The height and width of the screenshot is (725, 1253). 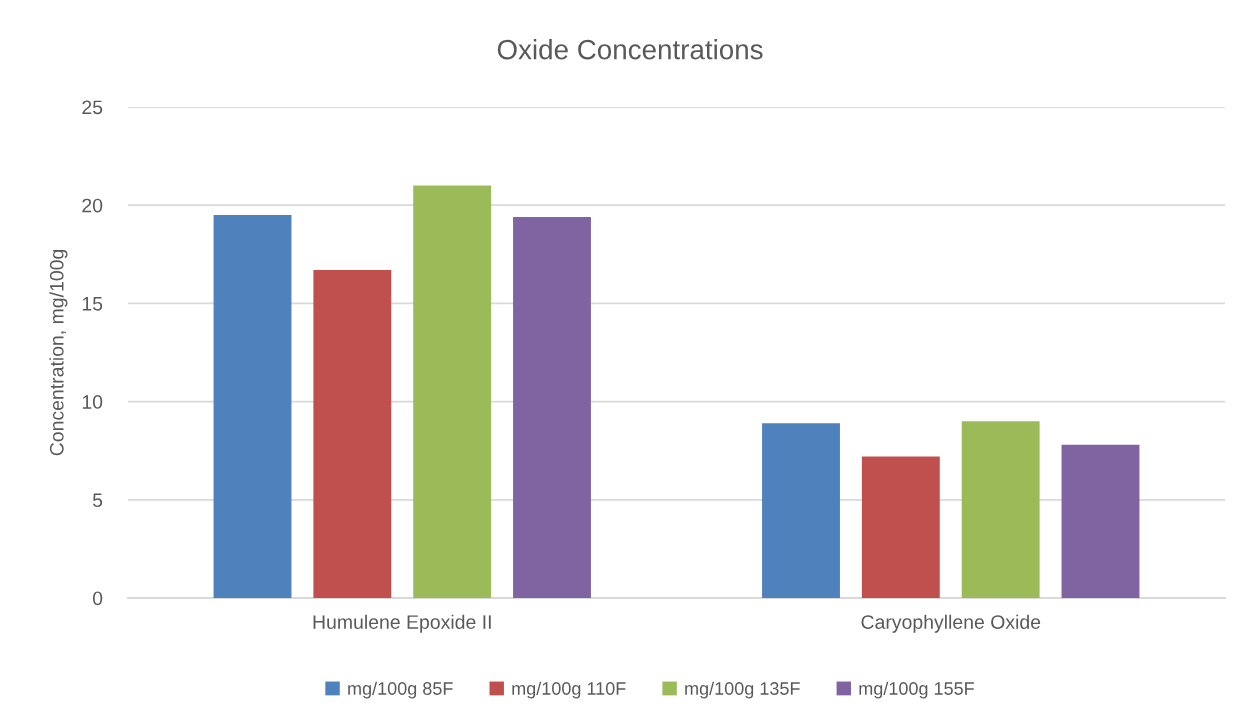 What do you see at coordinates (92, 107) in the screenshot?
I see `y-tick-label: 25` at bounding box center [92, 107].